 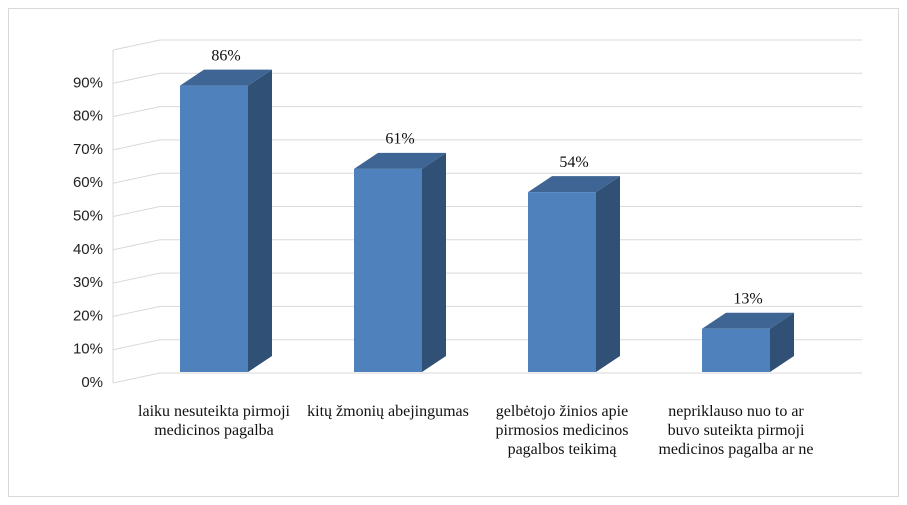 What do you see at coordinates (136, 45) in the screenshot?
I see `wall-edge` at bounding box center [136, 45].